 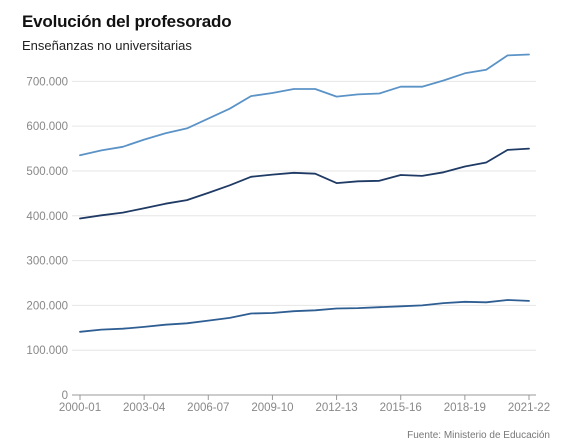 What do you see at coordinates (47, 217) in the screenshot?
I see `y-tick-label: 400.000` at bounding box center [47, 217].